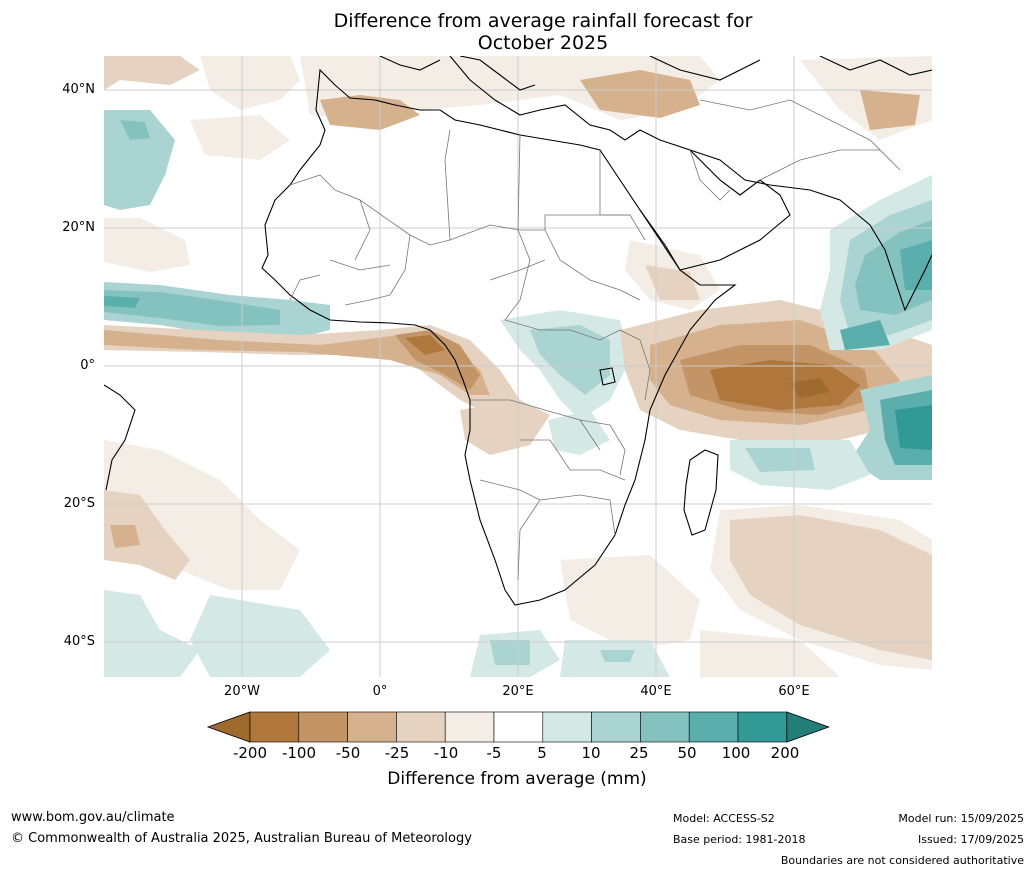 This screenshot has width=1035, height=873. What do you see at coordinates (228, 727) in the screenshot?
I see `colorbar-extend-low` at bounding box center [228, 727].